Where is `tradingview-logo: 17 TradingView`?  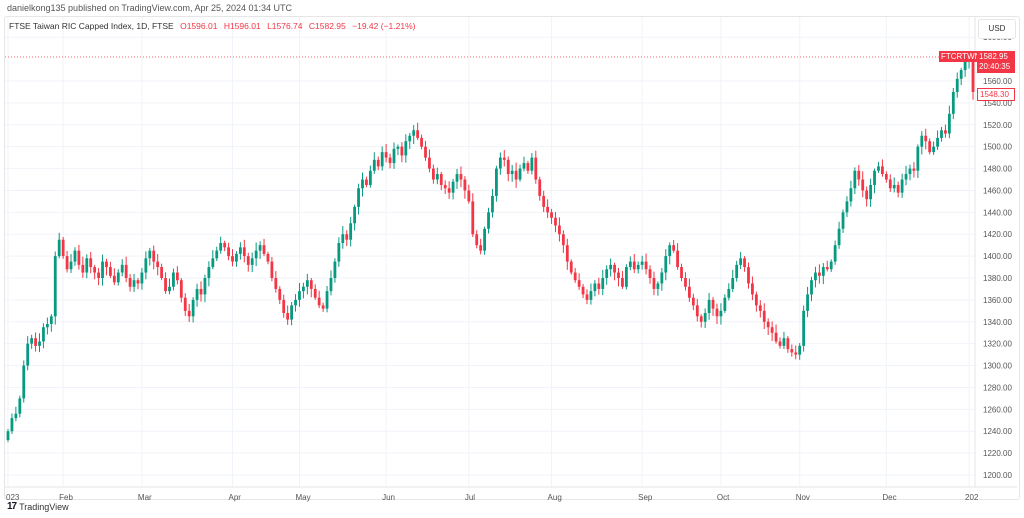 tradingview-logo: 17 TradingView is located at coordinates (38, 506).